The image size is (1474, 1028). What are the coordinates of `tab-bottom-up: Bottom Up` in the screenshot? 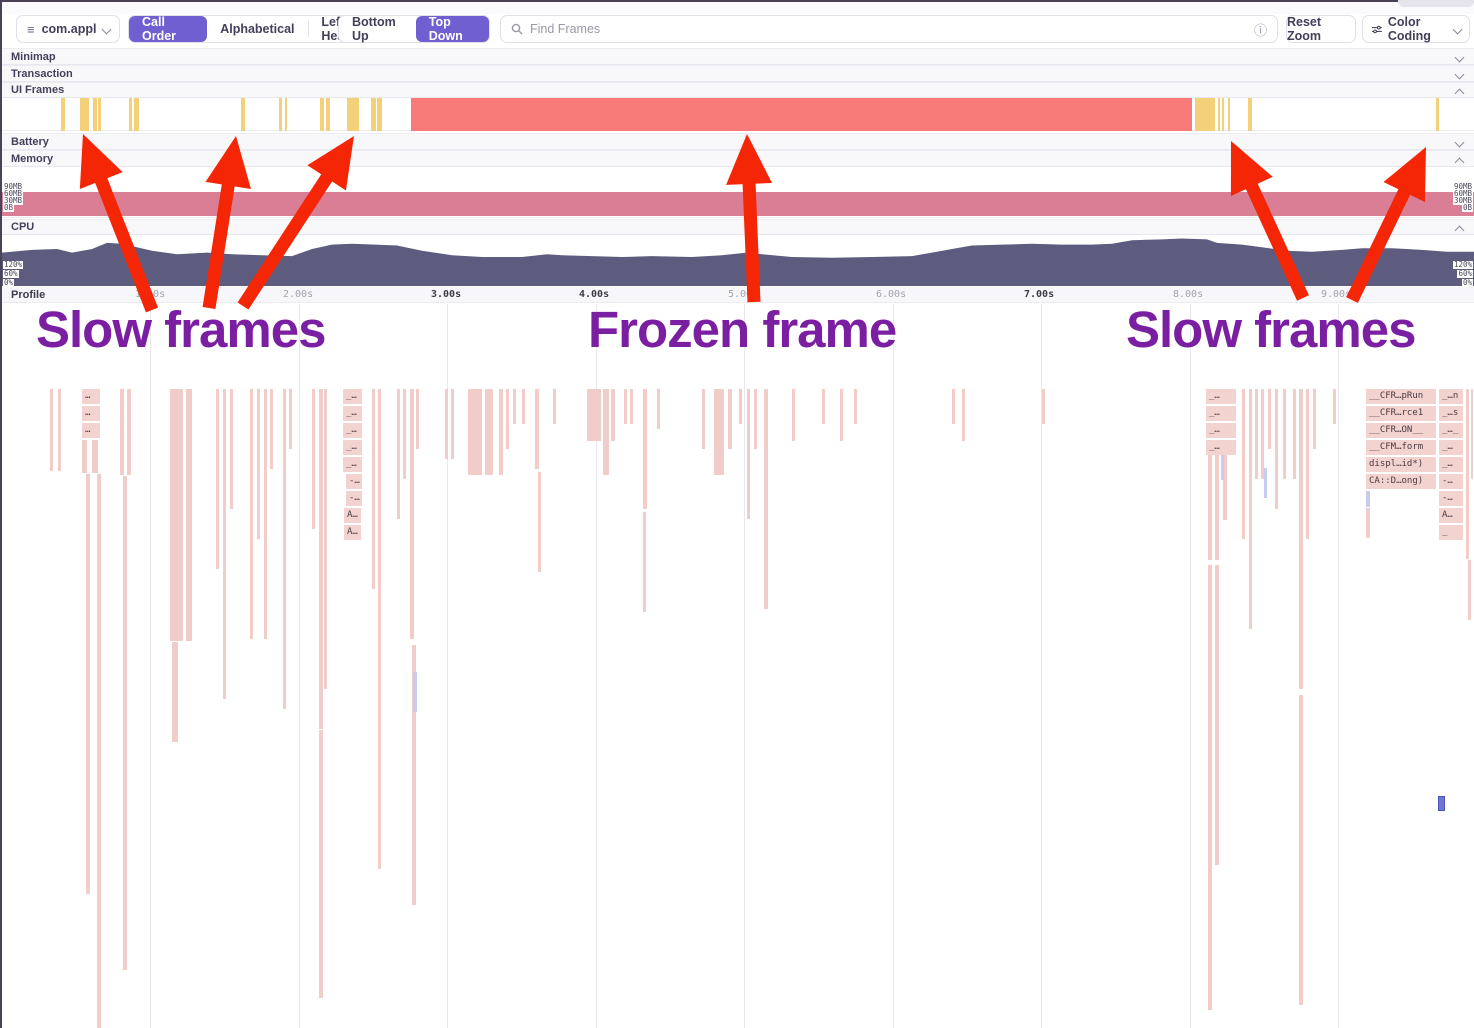 It's located at (374, 29).